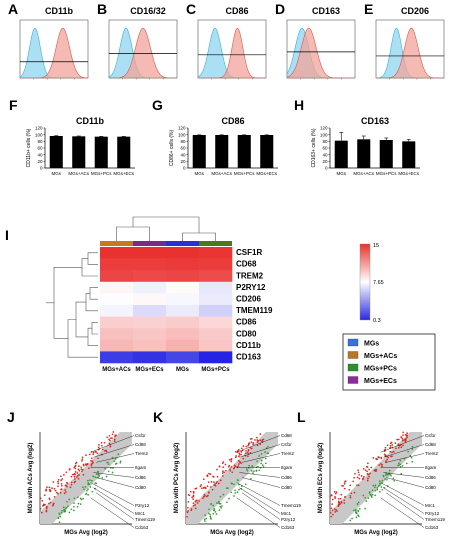 This screenshot has height=550, width=451. I want to click on panel-label: K, so click(158, 417).